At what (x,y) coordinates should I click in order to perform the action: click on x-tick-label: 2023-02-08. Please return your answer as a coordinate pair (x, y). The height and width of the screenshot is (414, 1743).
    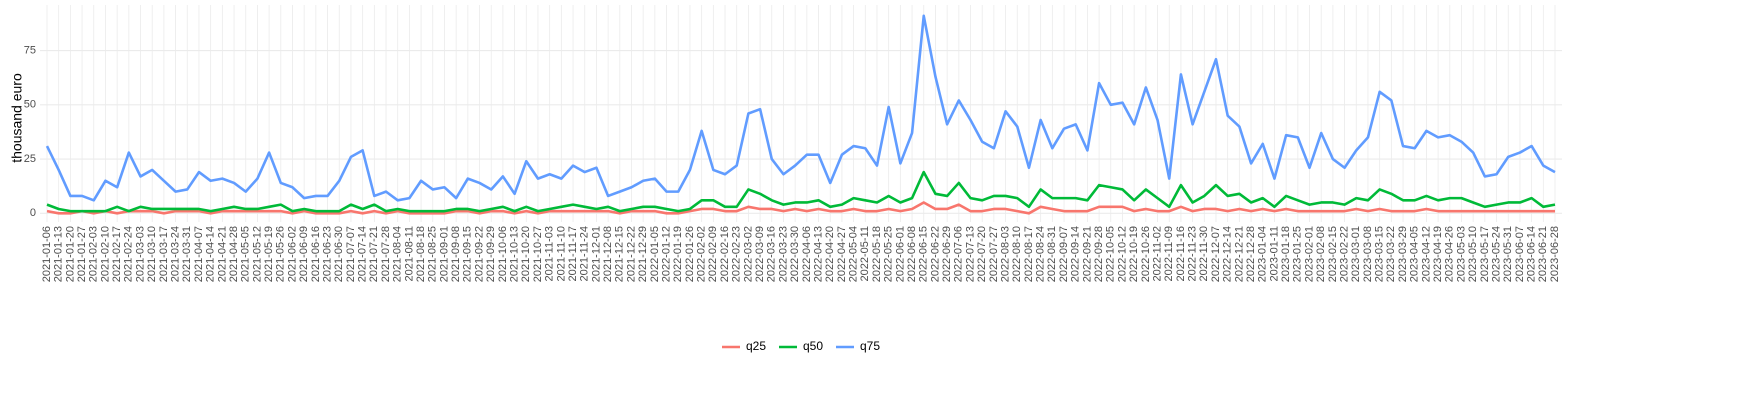
    Looking at the image, I should click on (1321, 254).